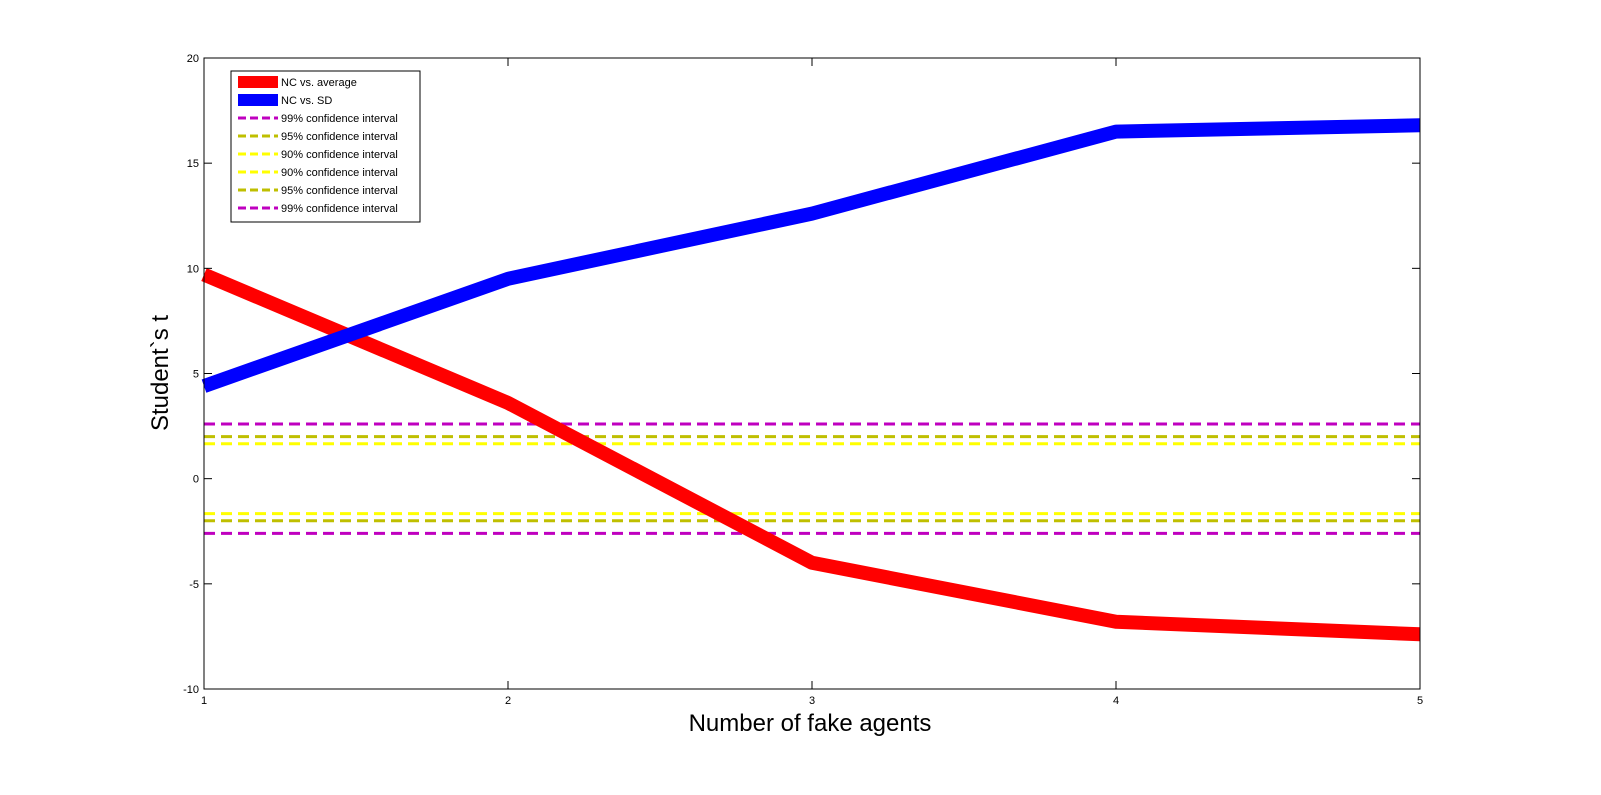  What do you see at coordinates (306, 101) in the screenshot?
I see `legend-label-1: NC vs. SD` at bounding box center [306, 101].